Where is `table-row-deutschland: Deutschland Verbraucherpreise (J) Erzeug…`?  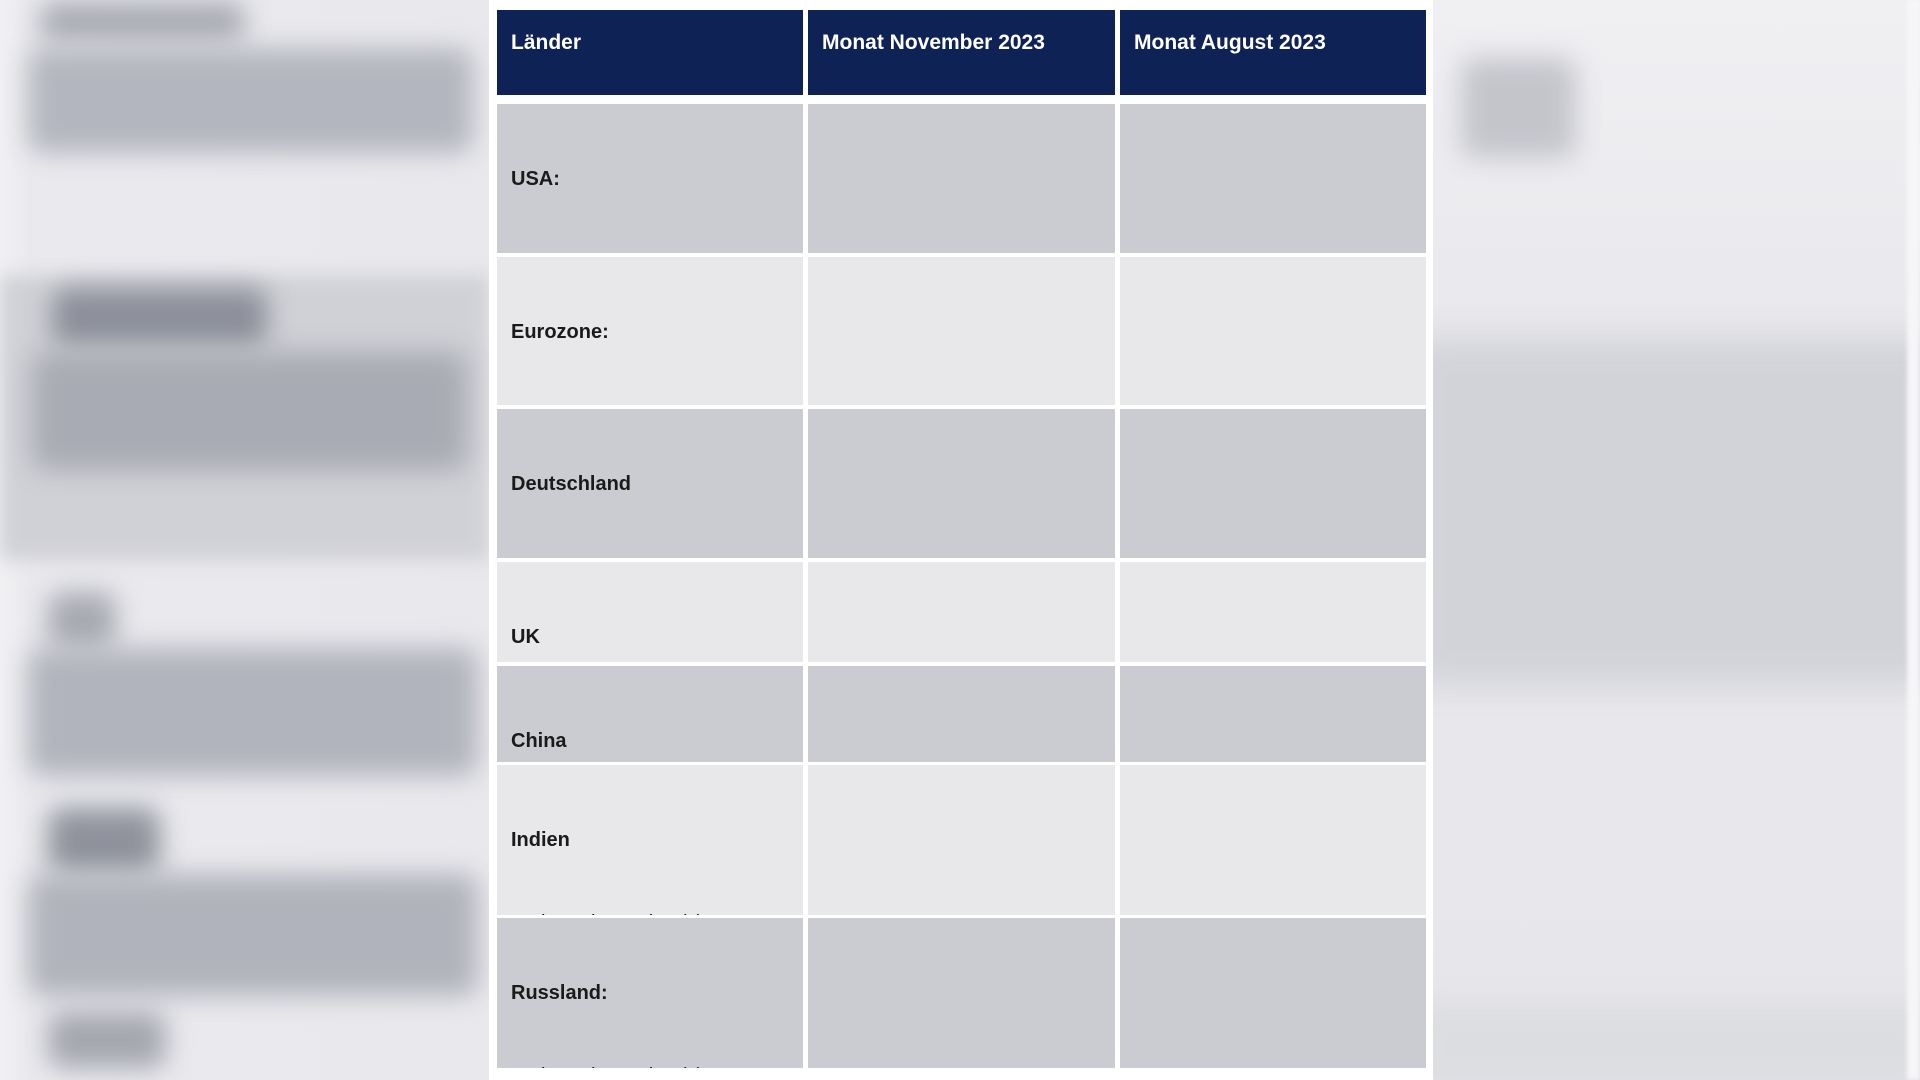
table-row-deutschland: Deutschland Verbraucherpreise (J) Erzeug… is located at coordinates (961, 483).